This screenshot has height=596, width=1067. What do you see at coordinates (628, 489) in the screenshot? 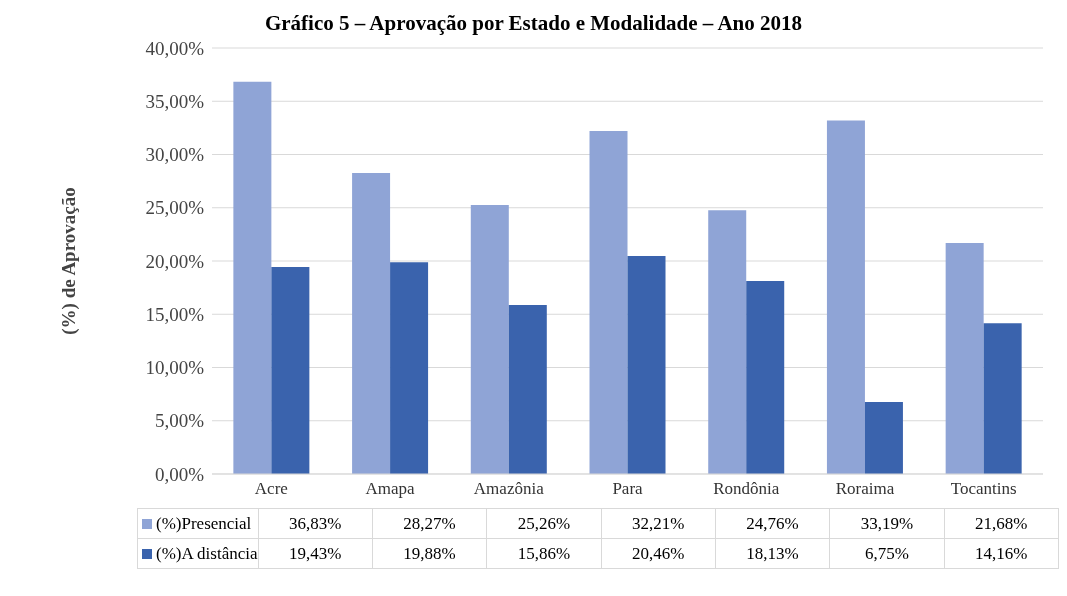
I see `x-tick-label: Para` at bounding box center [628, 489].